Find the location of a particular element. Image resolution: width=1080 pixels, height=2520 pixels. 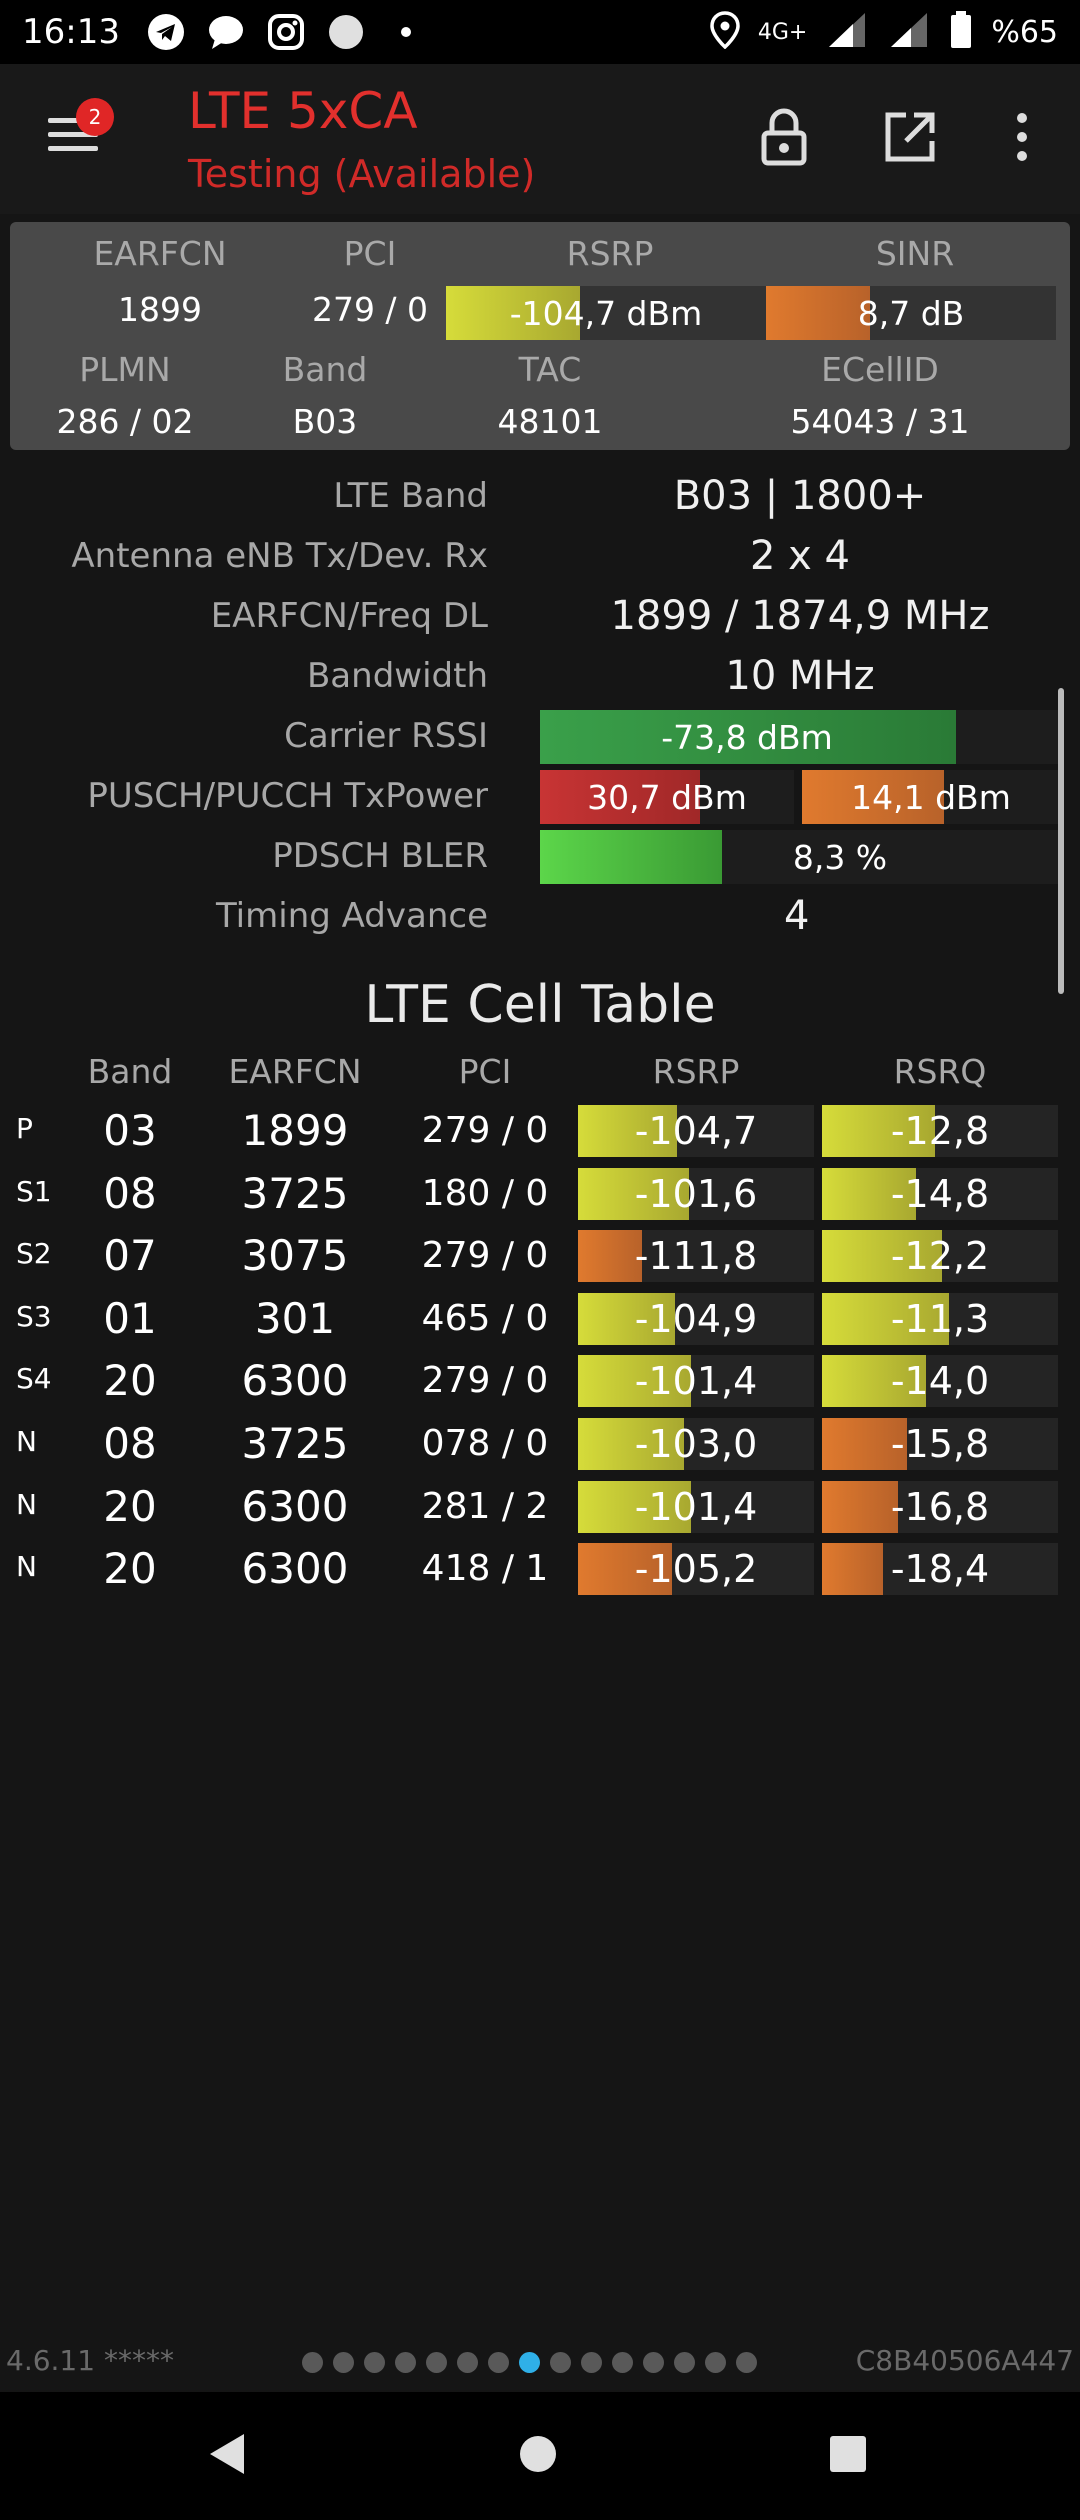

back-icon is located at coordinates (226, 2456).